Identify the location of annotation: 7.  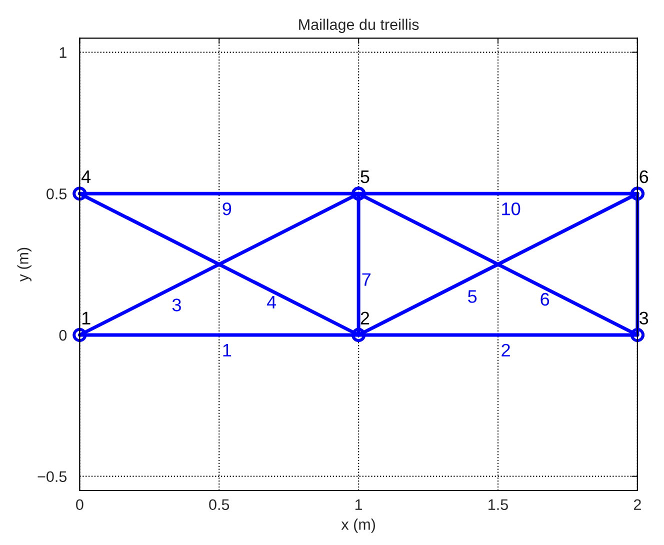
(366, 279).